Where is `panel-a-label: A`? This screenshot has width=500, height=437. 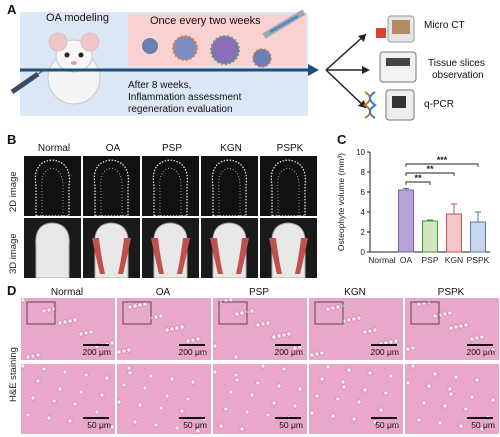 panel-a-label: A is located at coordinates (12, 9).